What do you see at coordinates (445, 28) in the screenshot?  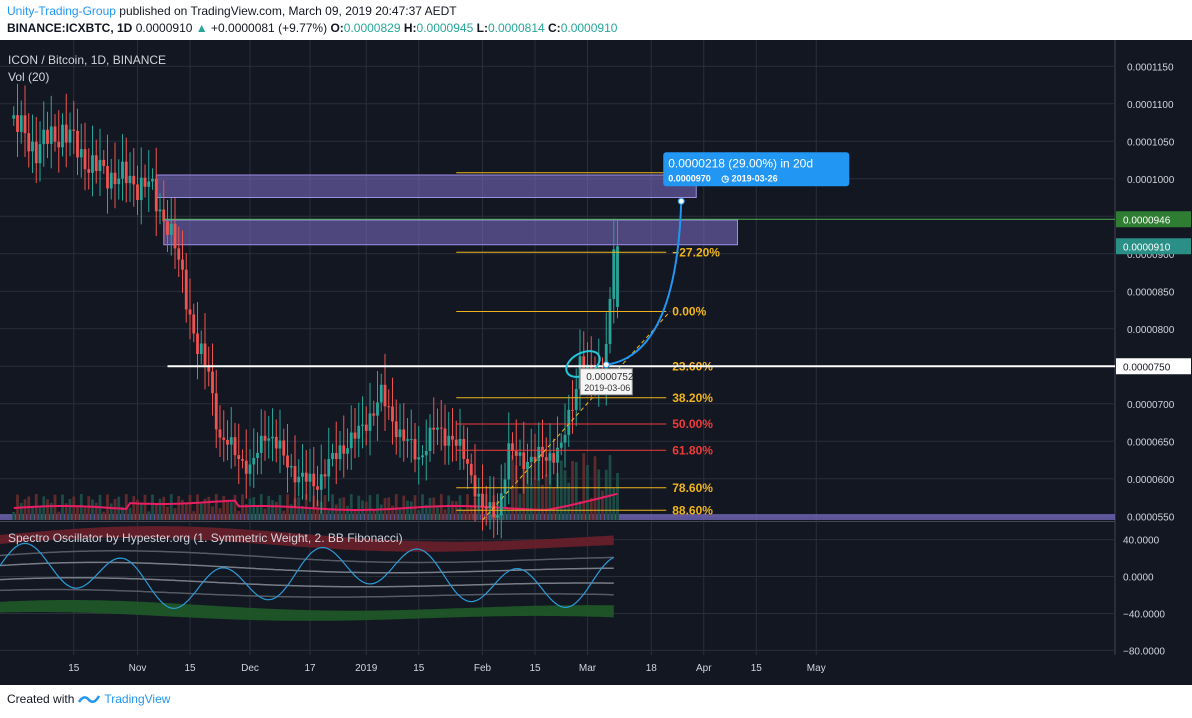 I see `high-value: 0.0000945` at bounding box center [445, 28].